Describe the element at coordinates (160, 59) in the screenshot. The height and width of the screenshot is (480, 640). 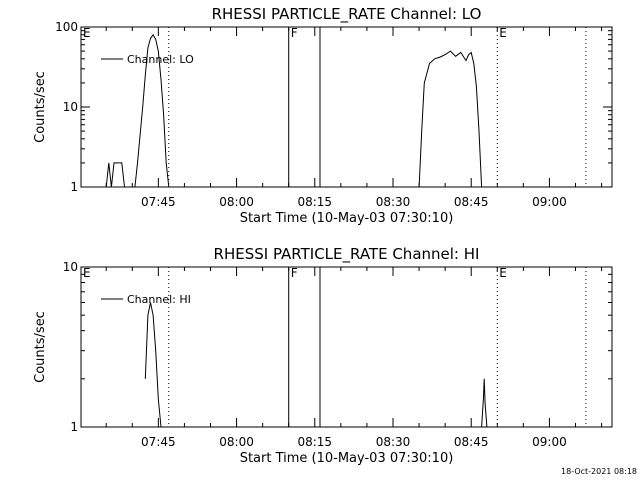
I see `legend-label: Channel: LO` at that location.